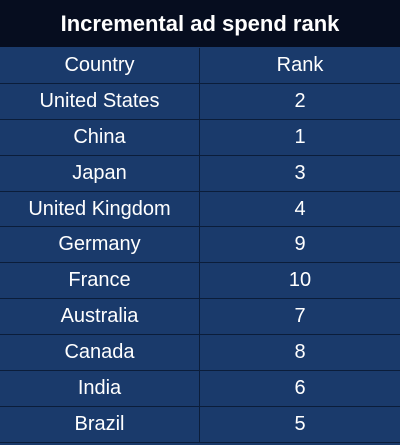  What do you see at coordinates (300, 245) in the screenshot?
I see `rank-cell: 9` at bounding box center [300, 245].